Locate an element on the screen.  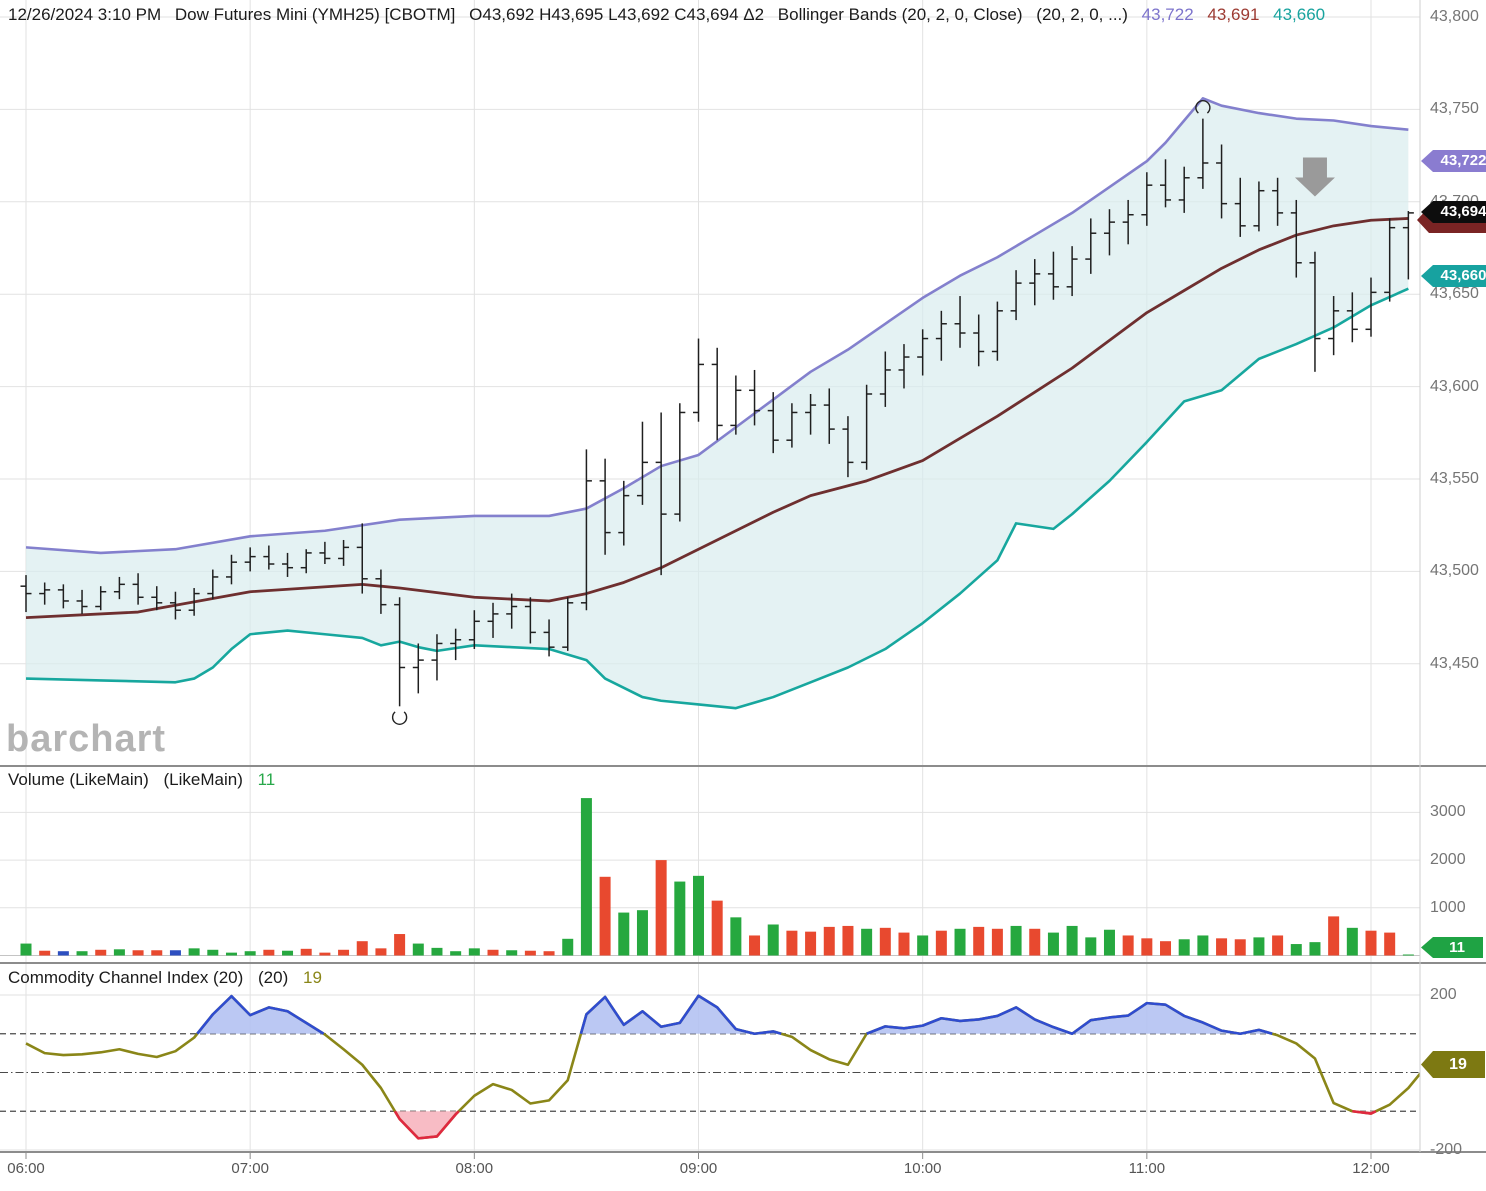
time-axis-label: 09:00 is located at coordinates (698, 1168).